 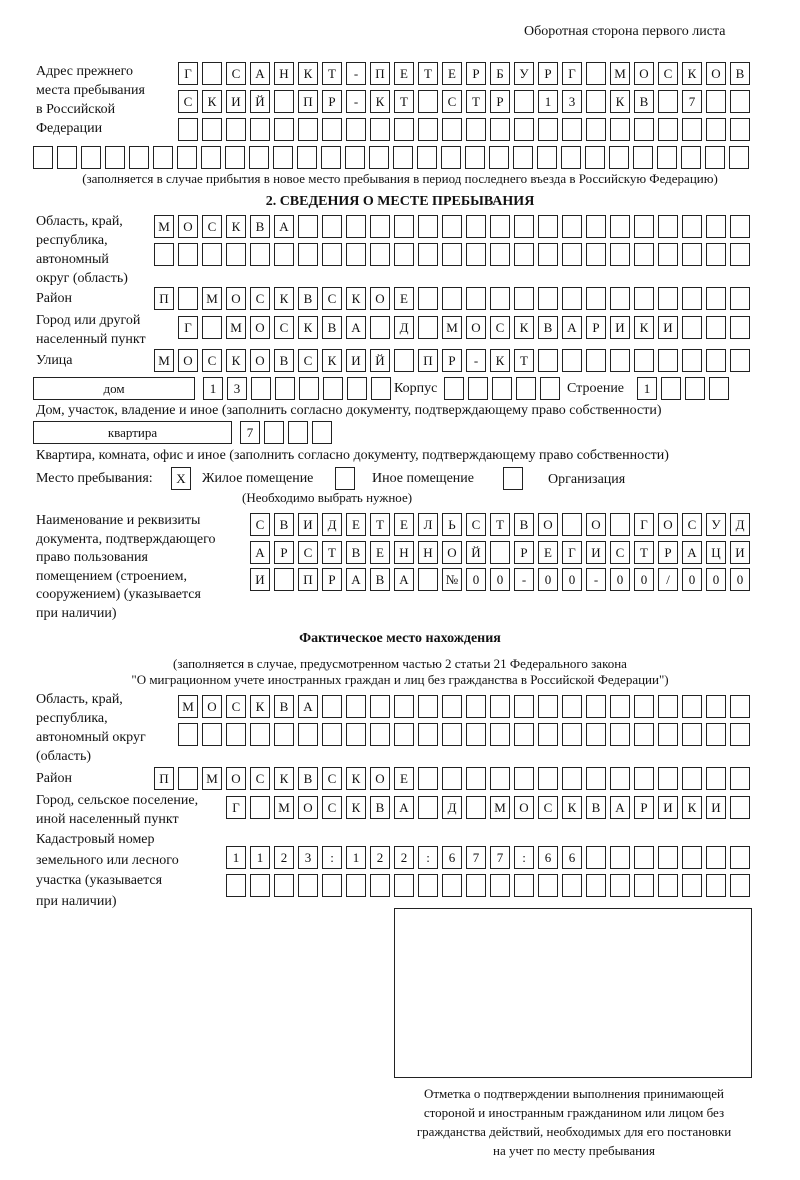 What do you see at coordinates (308, 857) in the screenshot?
I see `char-cell: 3` at bounding box center [308, 857].